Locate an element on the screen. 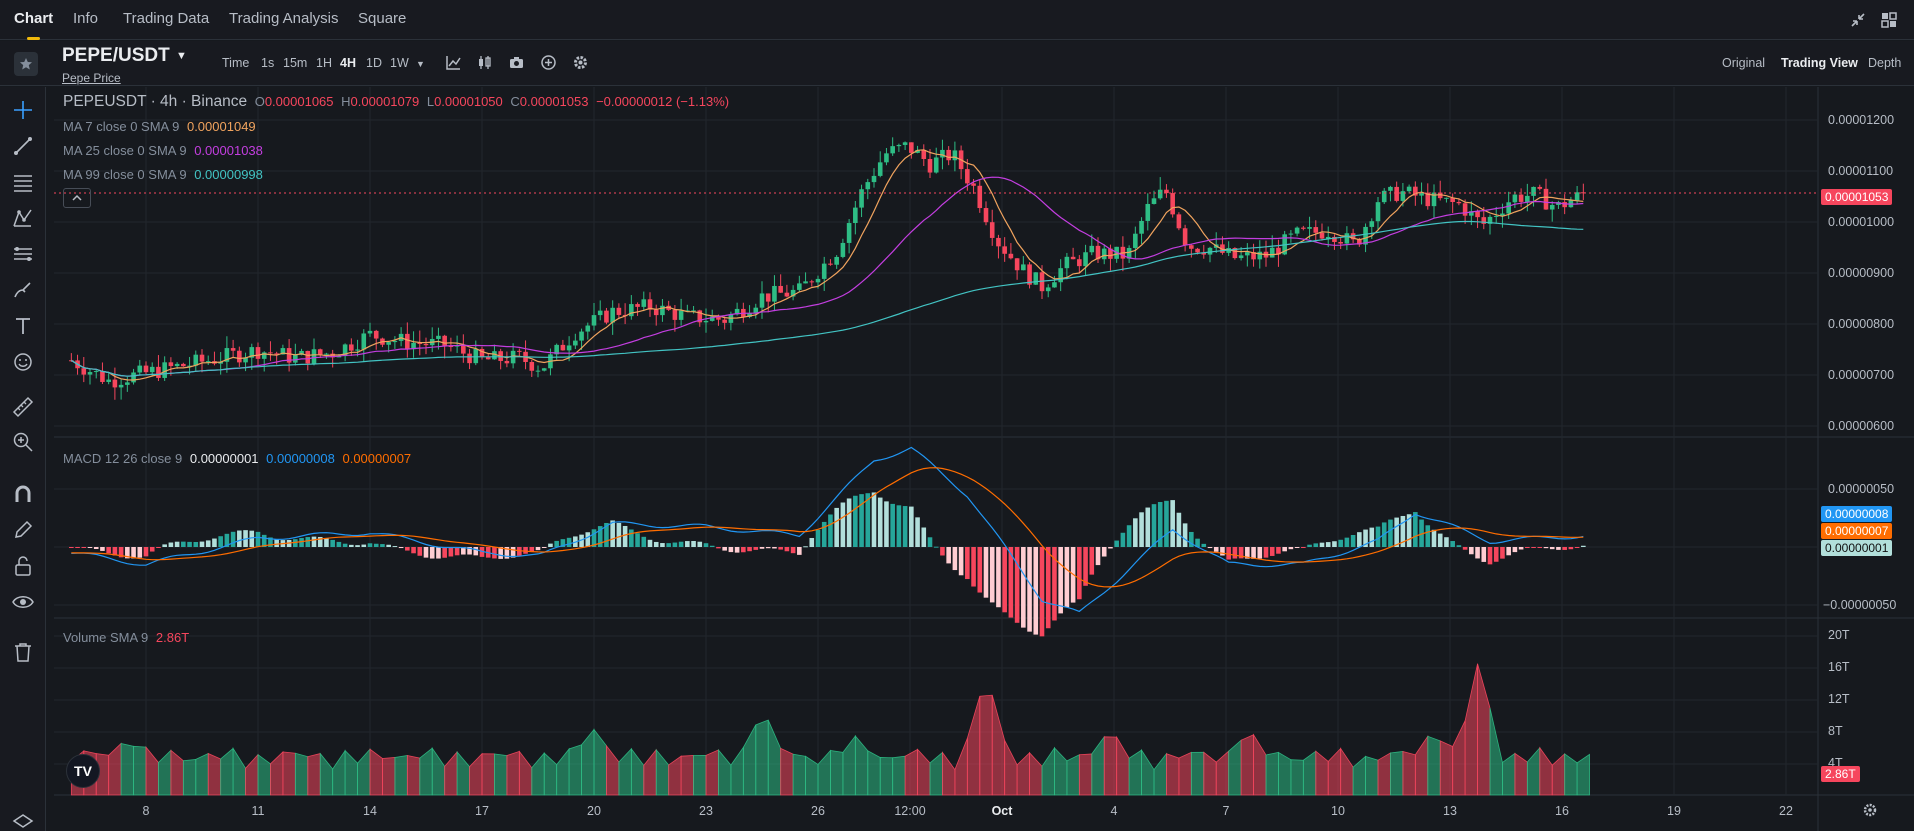 This screenshot has width=1914, height=831. interval-1h: 1H is located at coordinates (324, 63).